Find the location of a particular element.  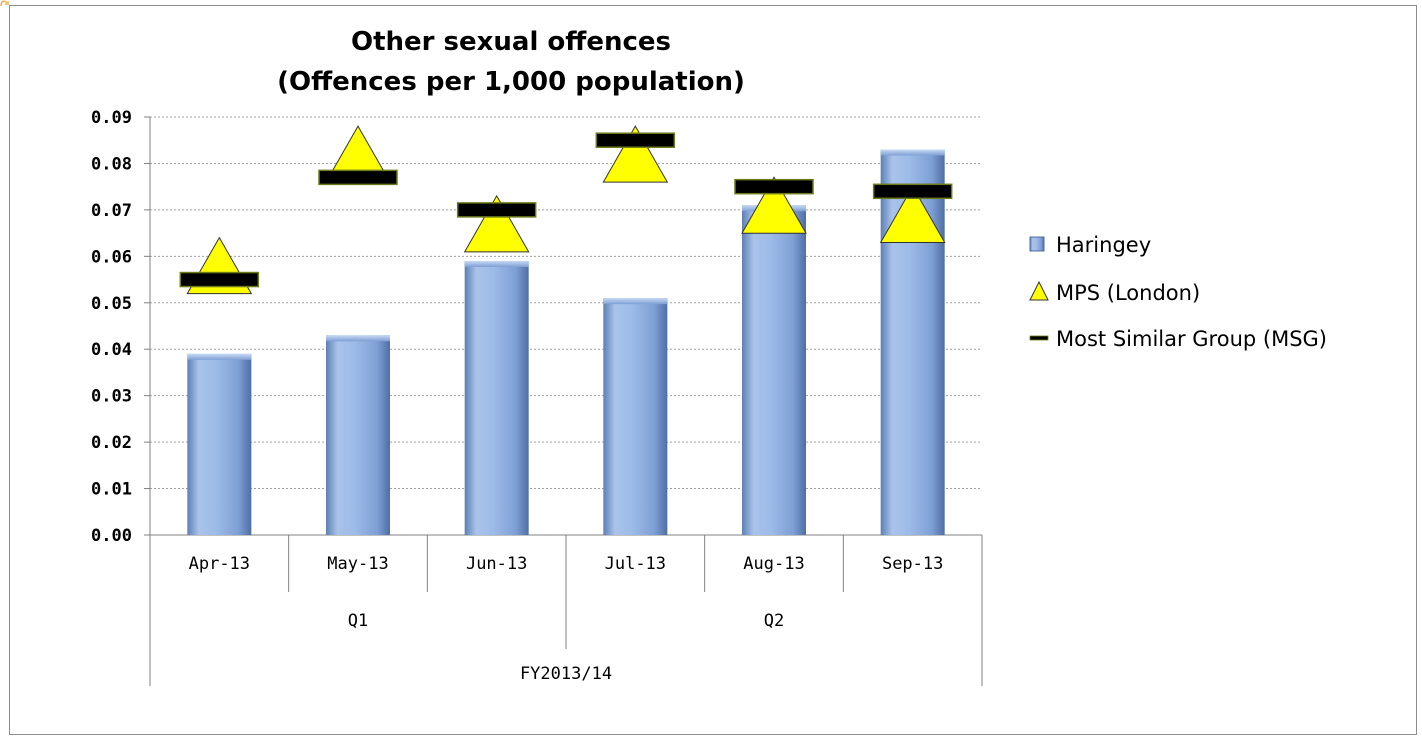

x-group-label: Q1 is located at coordinates (358, 621).